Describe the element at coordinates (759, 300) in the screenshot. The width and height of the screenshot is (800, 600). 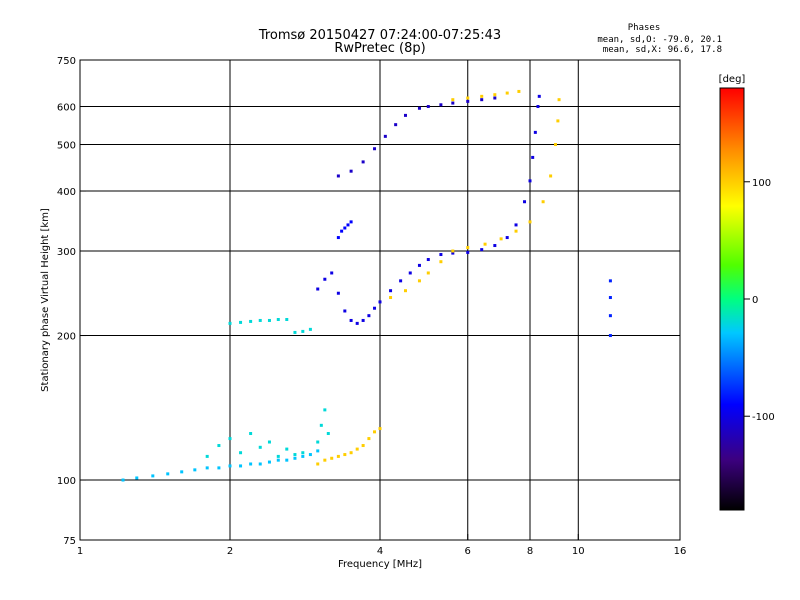
I see `colorbar-ticks: 100 0 -100` at that location.